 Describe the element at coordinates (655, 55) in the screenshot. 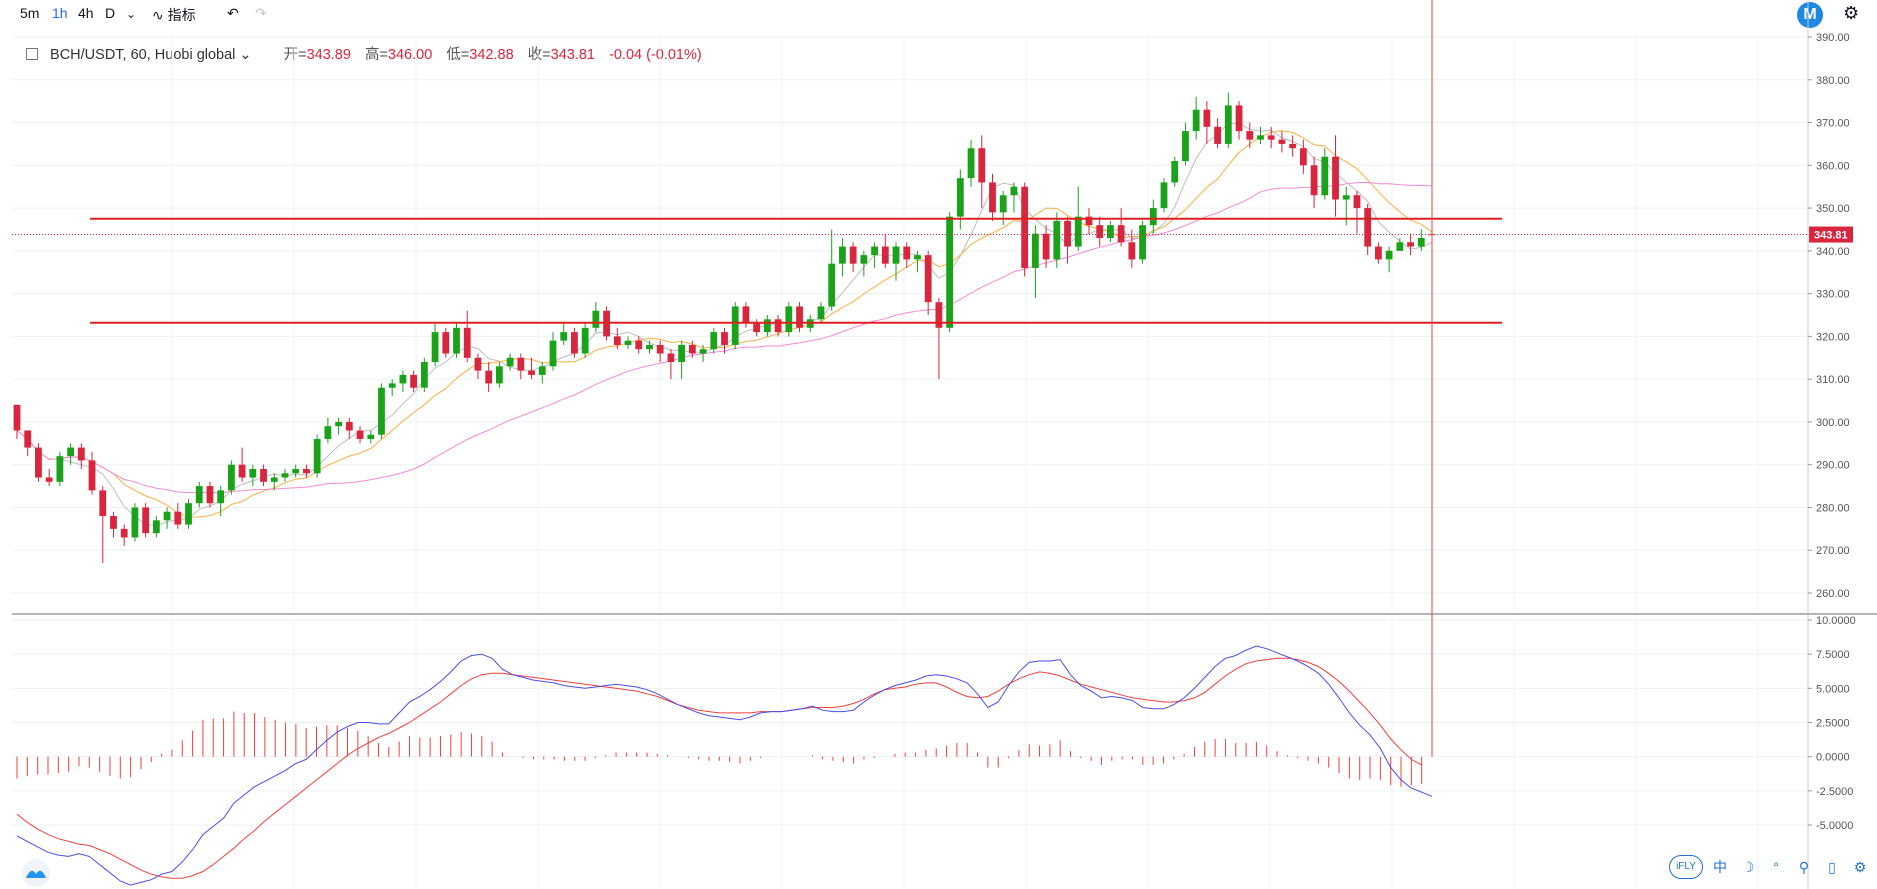

I see `change-value: -0.04 (-0.01%)` at that location.